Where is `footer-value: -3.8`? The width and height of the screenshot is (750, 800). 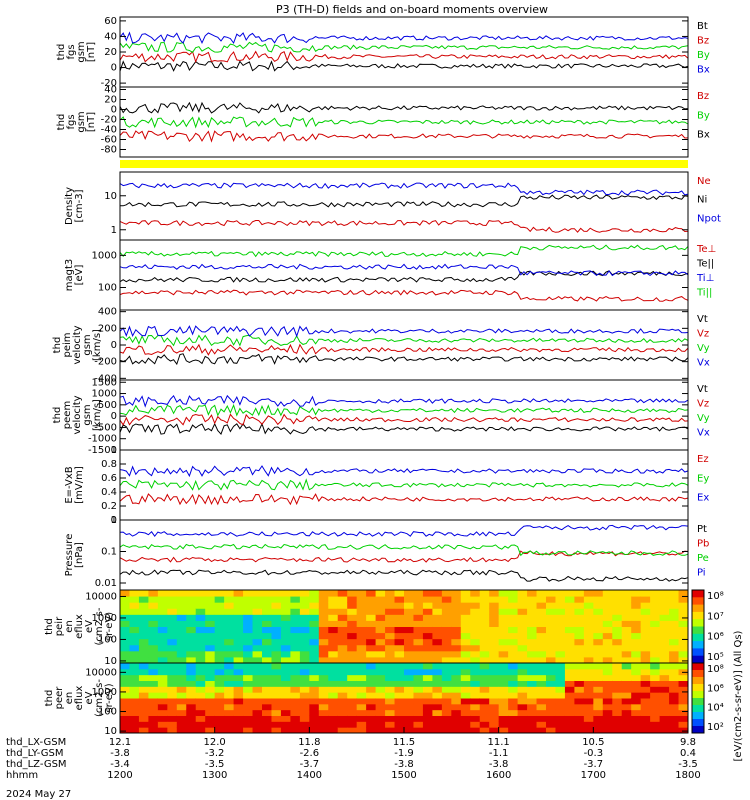 footer-value: -3.8 is located at coordinates (499, 764).